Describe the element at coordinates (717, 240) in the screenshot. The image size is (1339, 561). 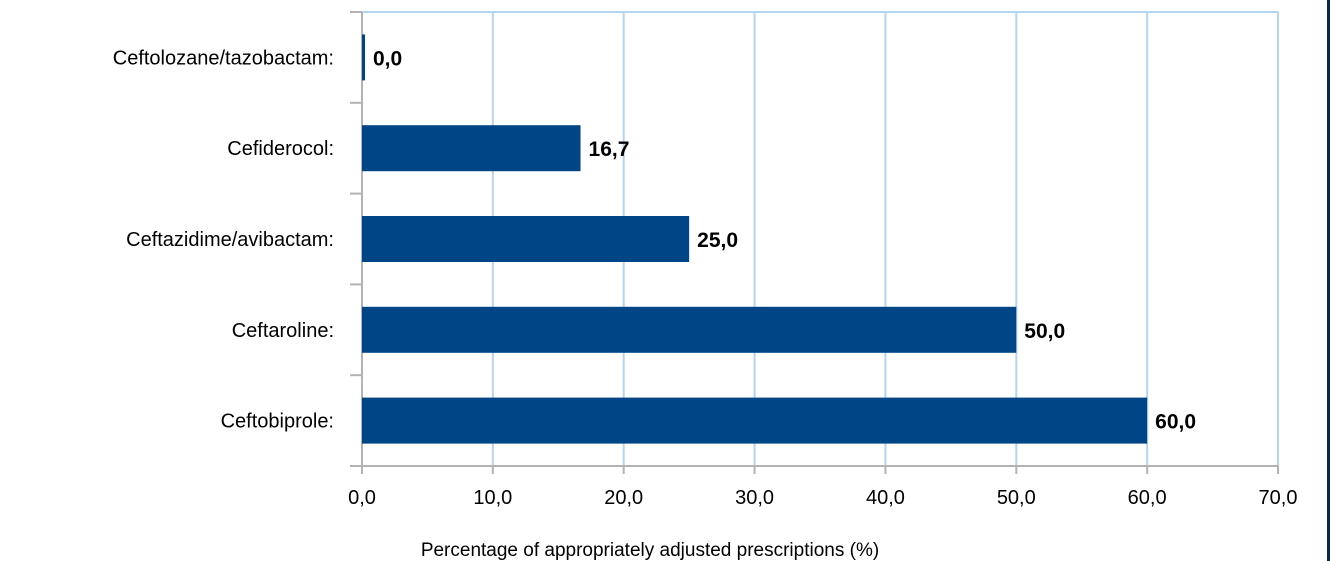
I see `data-label: 25,0` at that location.